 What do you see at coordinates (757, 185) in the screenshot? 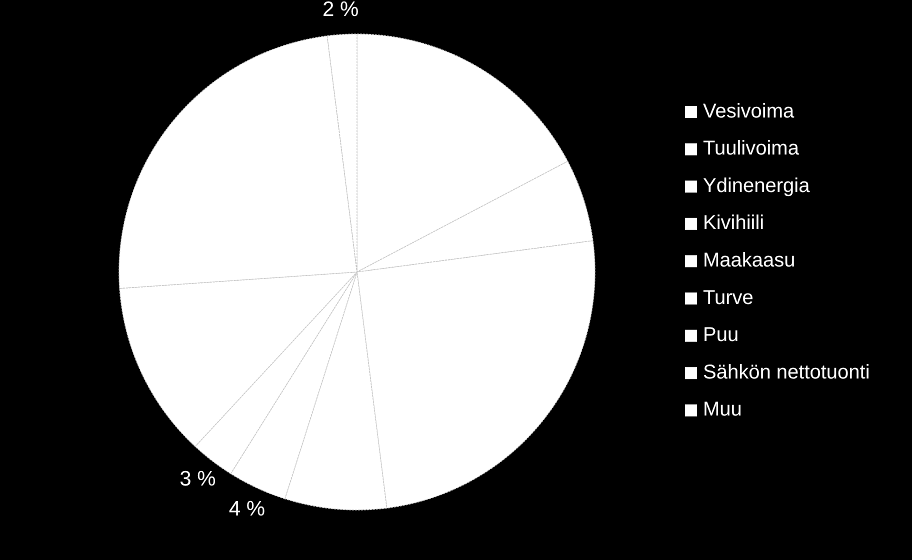
I see `legend-label: Ydinenergia` at bounding box center [757, 185].